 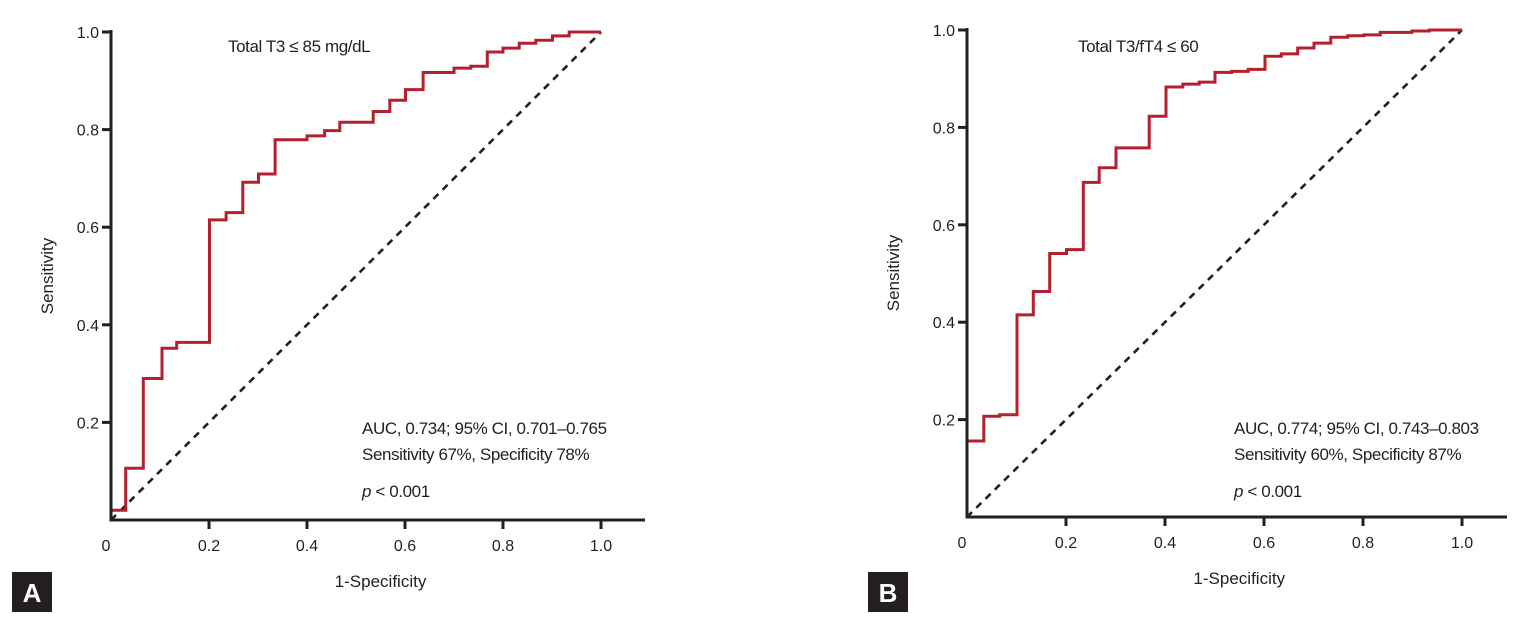 What do you see at coordinates (475, 454) in the screenshot?
I see `sens-spec-annotation: Sensitivity 67%, Specificity 78%` at bounding box center [475, 454].